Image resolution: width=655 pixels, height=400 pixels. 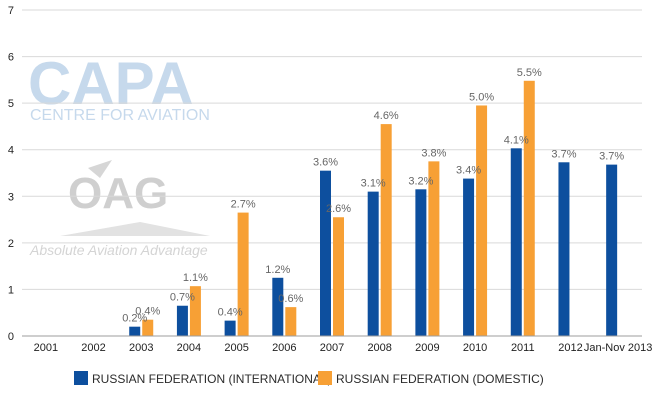 I want to click on x-tick-label: 2001, so click(x=46, y=348).